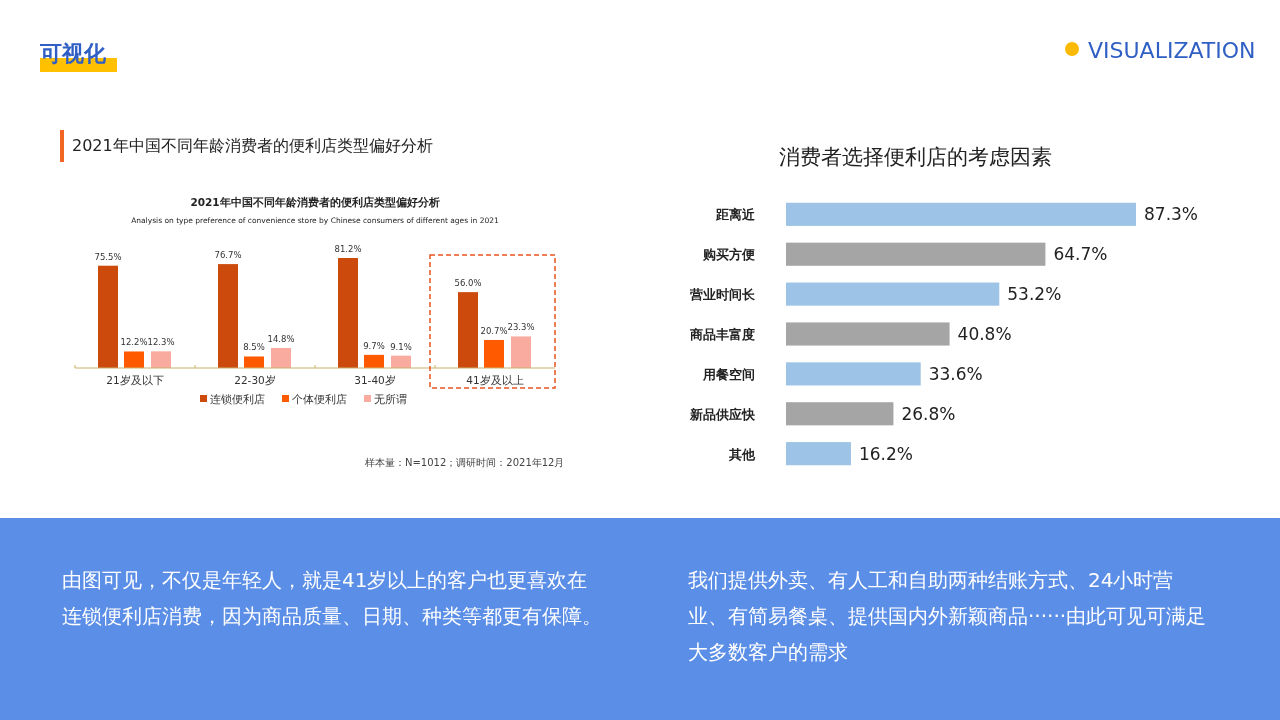  What do you see at coordinates (348, 249) in the screenshot?
I see `data-label: 81.2%` at bounding box center [348, 249].